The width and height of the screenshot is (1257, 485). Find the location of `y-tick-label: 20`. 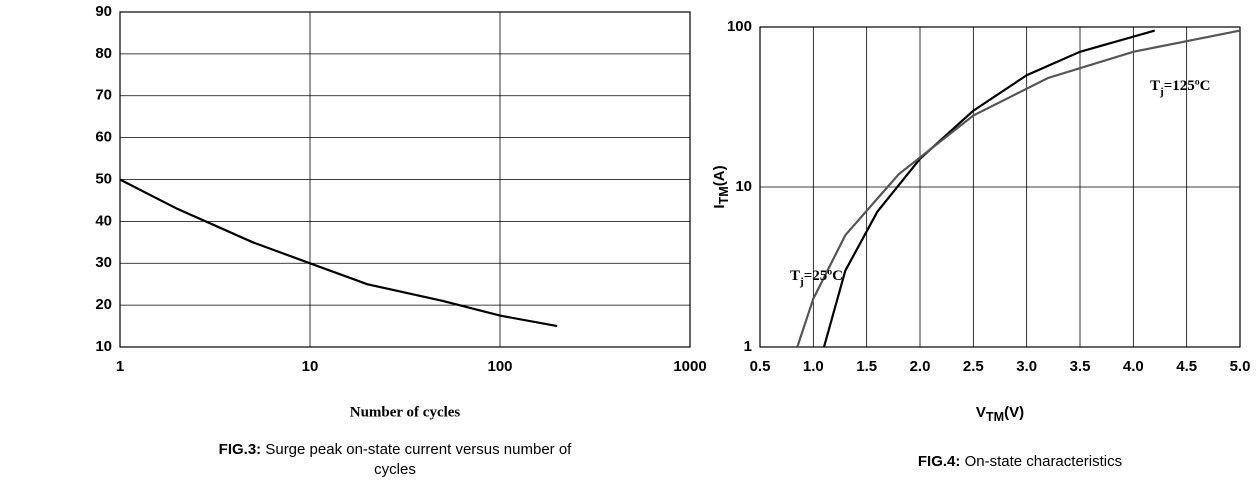

y-tick-label: 20 is located at coordinates (103, 304).